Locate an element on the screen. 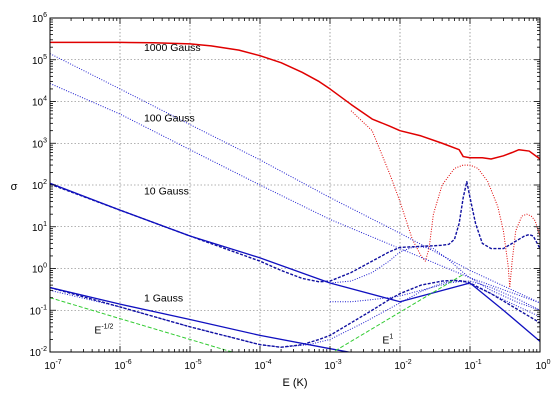 This screenshot has width=554, height=393. x-tick-label: 10⁻⁵ is located at coordinates (192, 365).